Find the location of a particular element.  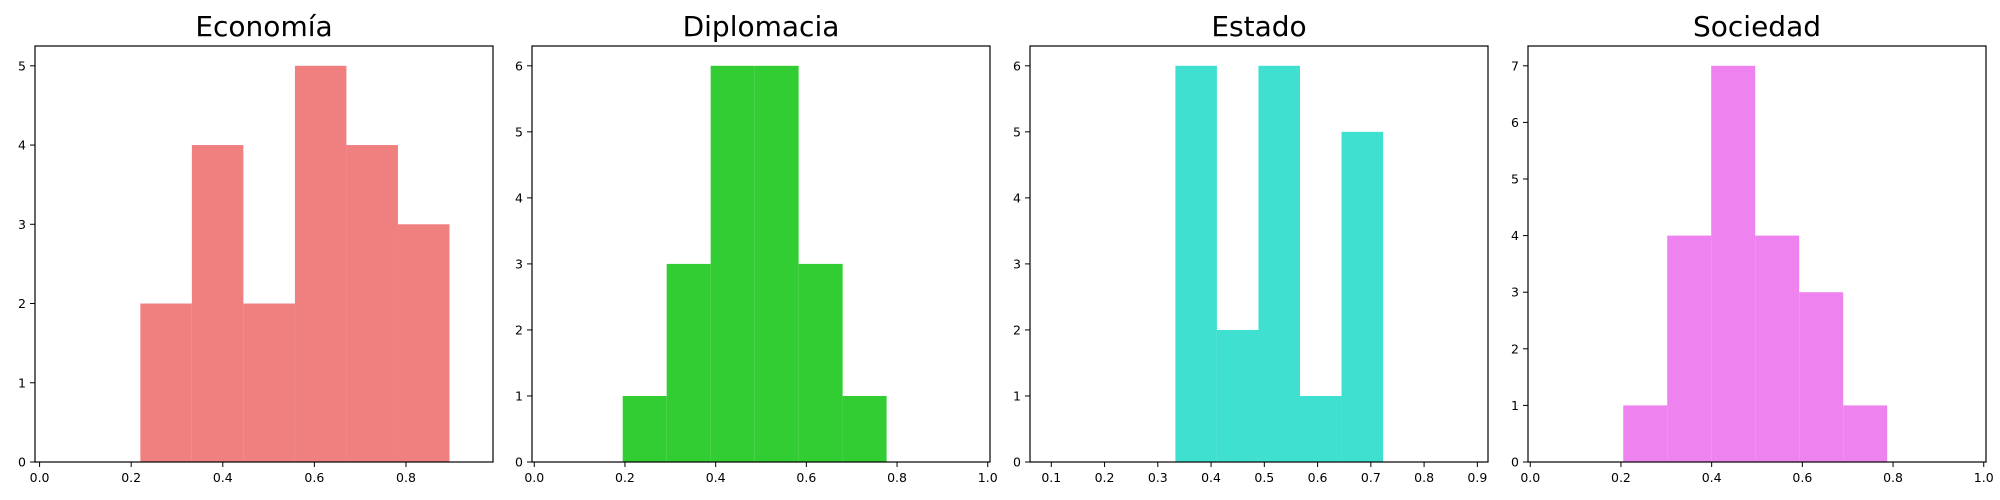

x-tick-label: 0.1 is located at coordinates (1051, 477).